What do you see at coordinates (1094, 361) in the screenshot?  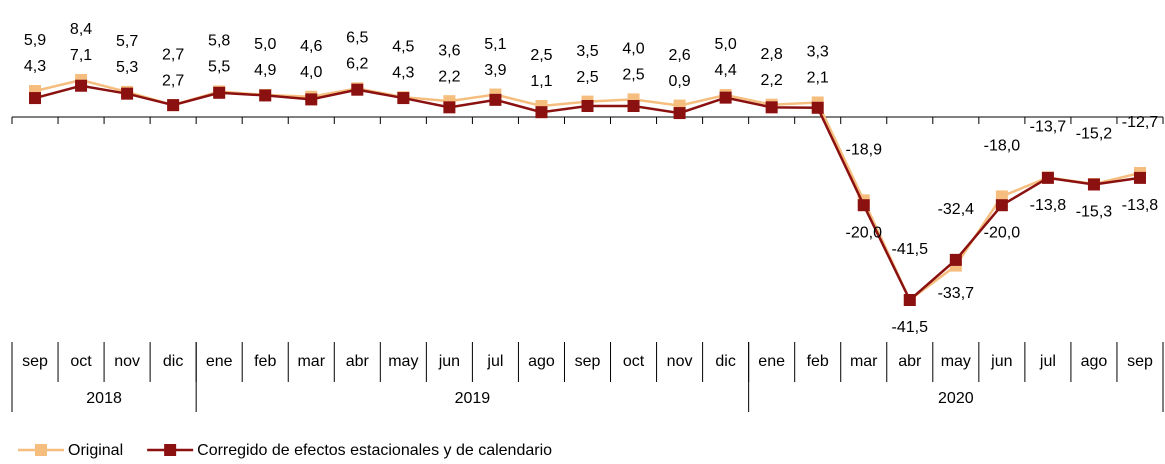 I see `x-tick-label: ago` at bounding box center [1094, 361].